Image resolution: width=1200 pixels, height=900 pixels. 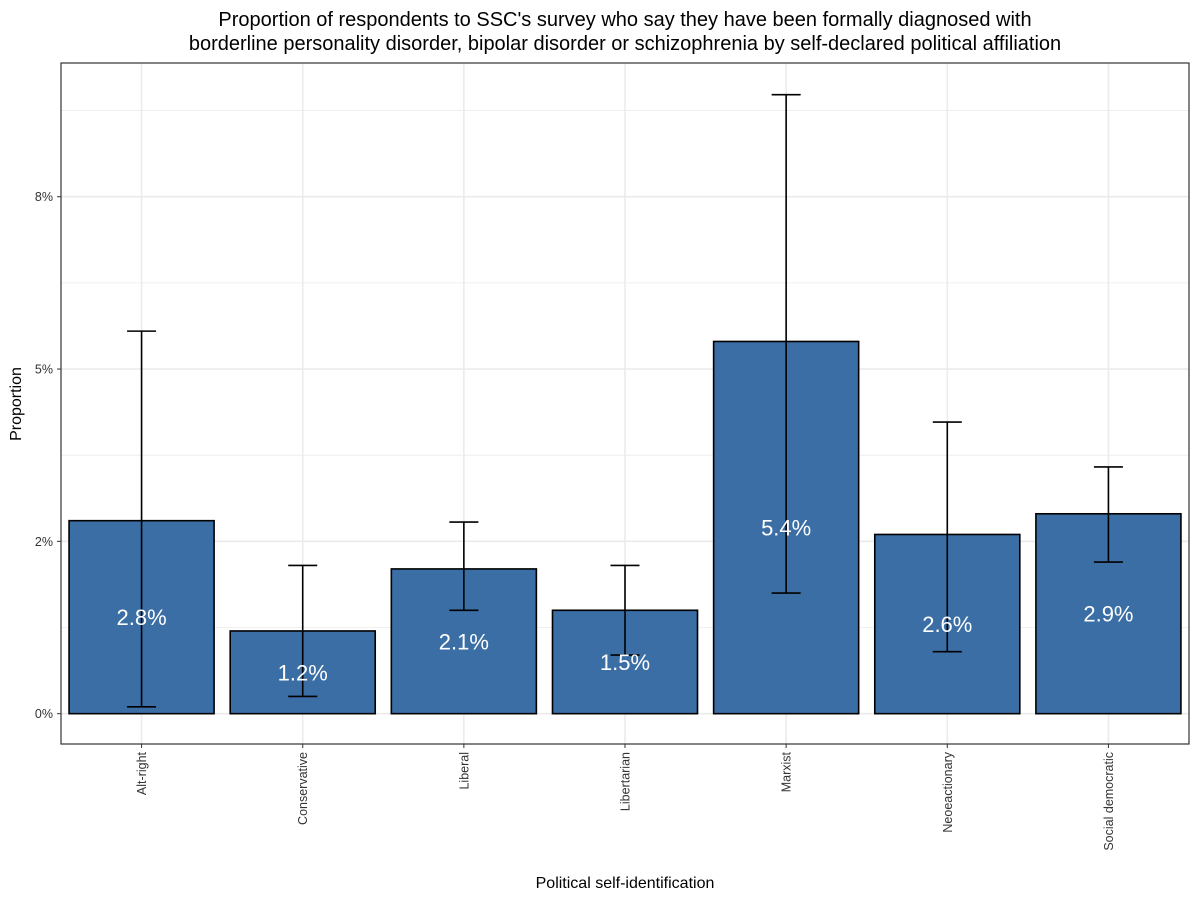 What do you see at coordinates (44, 370) in the screenshot?
I see `y-tick-label-2: 5%` at bounding box center [44, 370].